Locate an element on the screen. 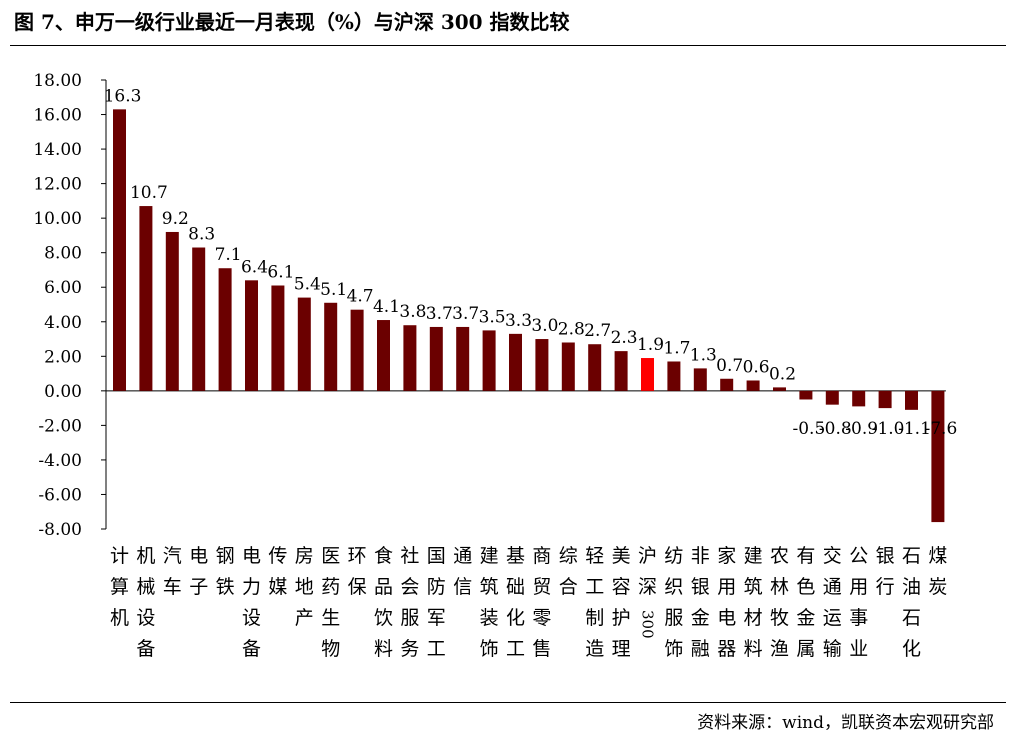 The width and height of the screenshot is (1012, 736). bar-value-label: 0.2 is located at coordinates (782, 374).